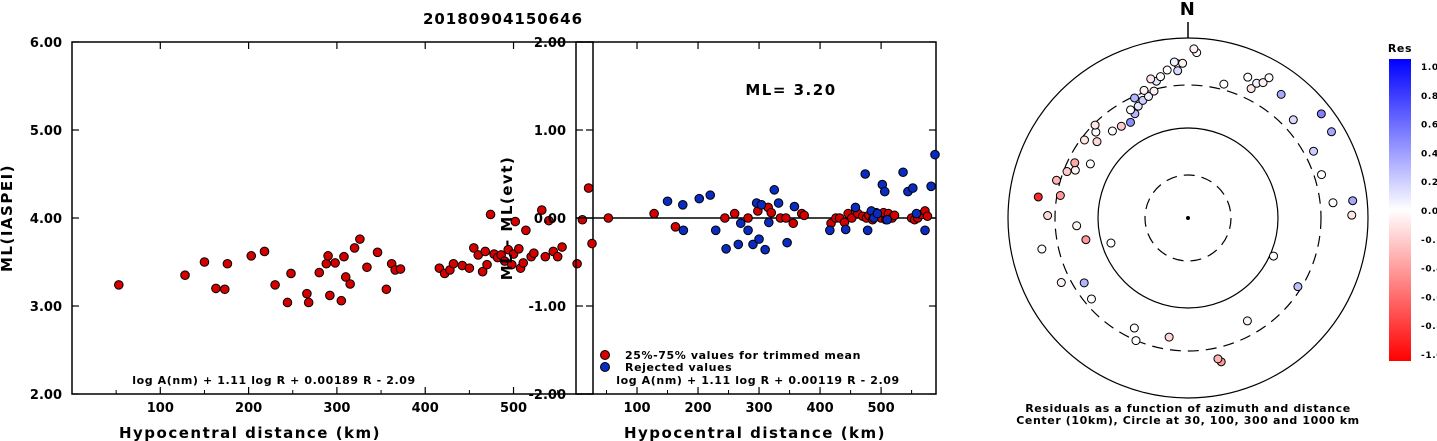  What do you see at coordinates (503, 19) in the screenshot?
I see `figure-title: 20180904150646` at bounding box center [503, 19].